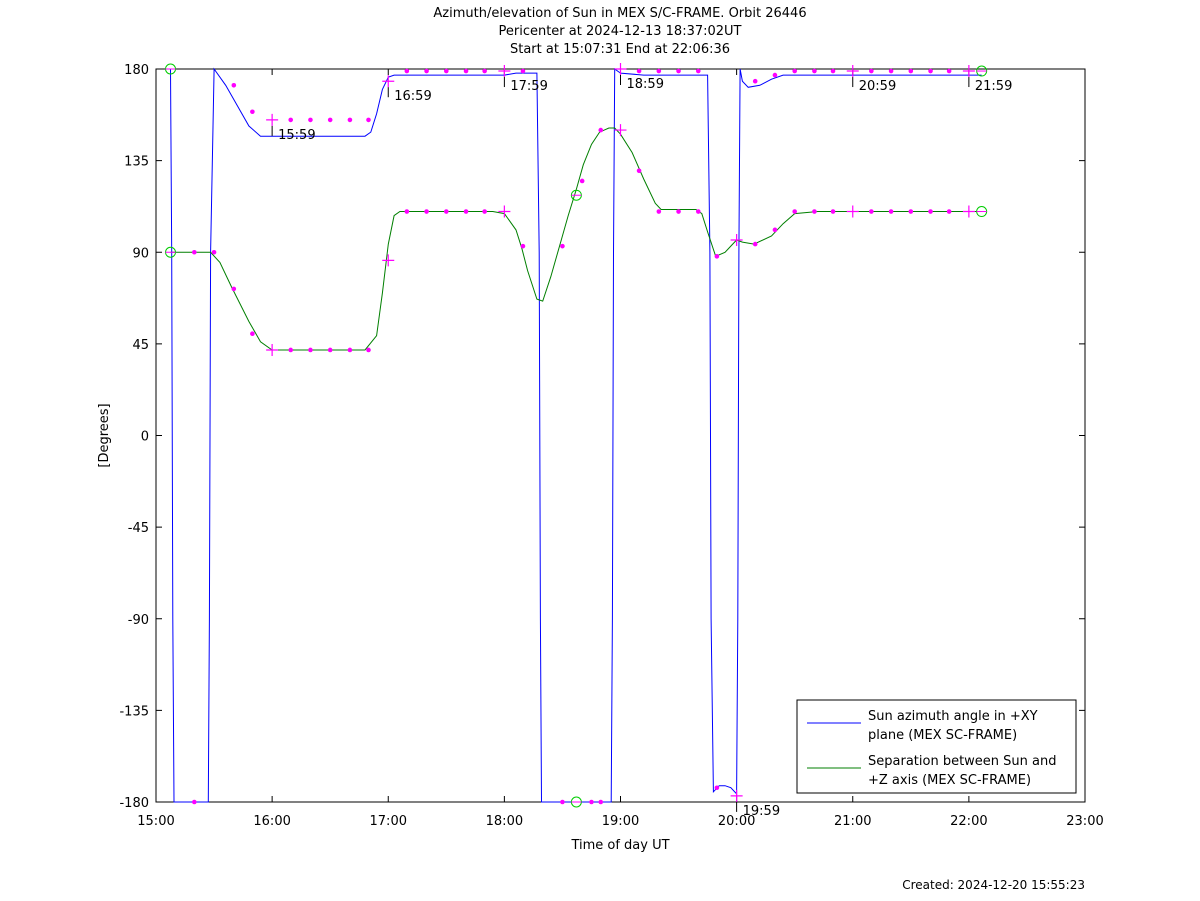 This screenshot has width=1200, height=901. What do you see at coordinates (145, 437) in the screenshot?
I see `y-tick-label: 0` at bounding box center [145, 437].